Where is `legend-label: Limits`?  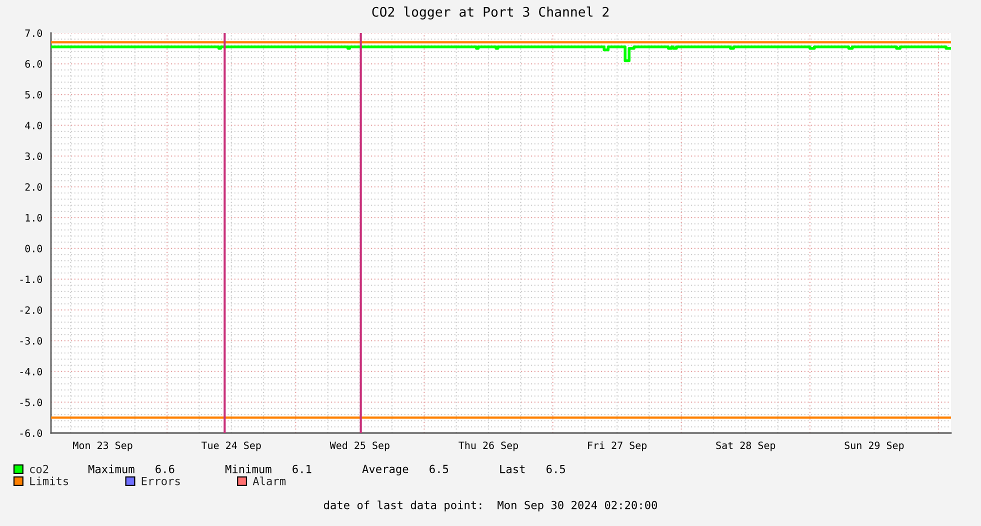 legend-label: Limits is located at coordinates (49, 481).